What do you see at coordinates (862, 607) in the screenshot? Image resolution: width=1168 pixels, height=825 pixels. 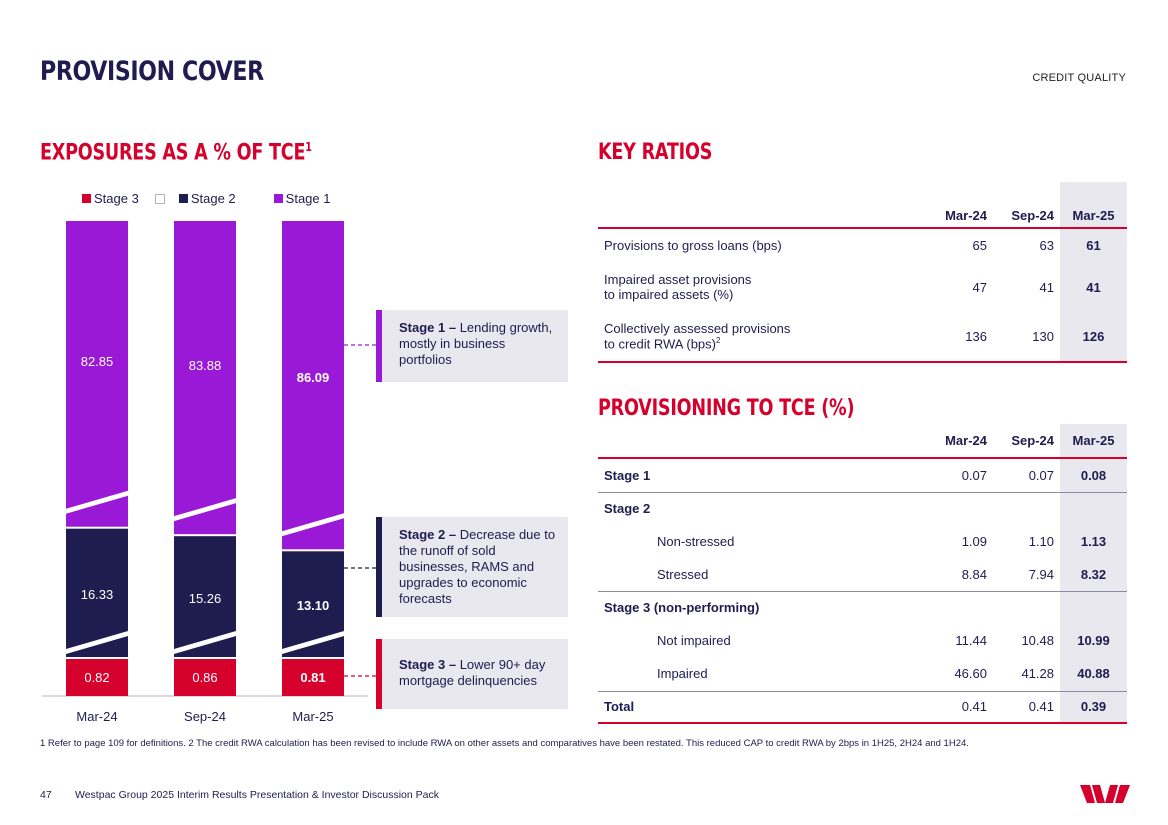 I see `provisioning-row-stage3: Stage 3 (non-performing)` at bounding box center [862, 607].